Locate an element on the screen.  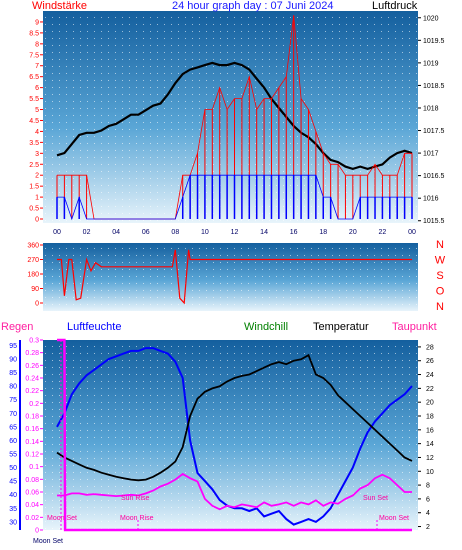
direction-y-tick-label: 90 is located at coordinates (35, 289).